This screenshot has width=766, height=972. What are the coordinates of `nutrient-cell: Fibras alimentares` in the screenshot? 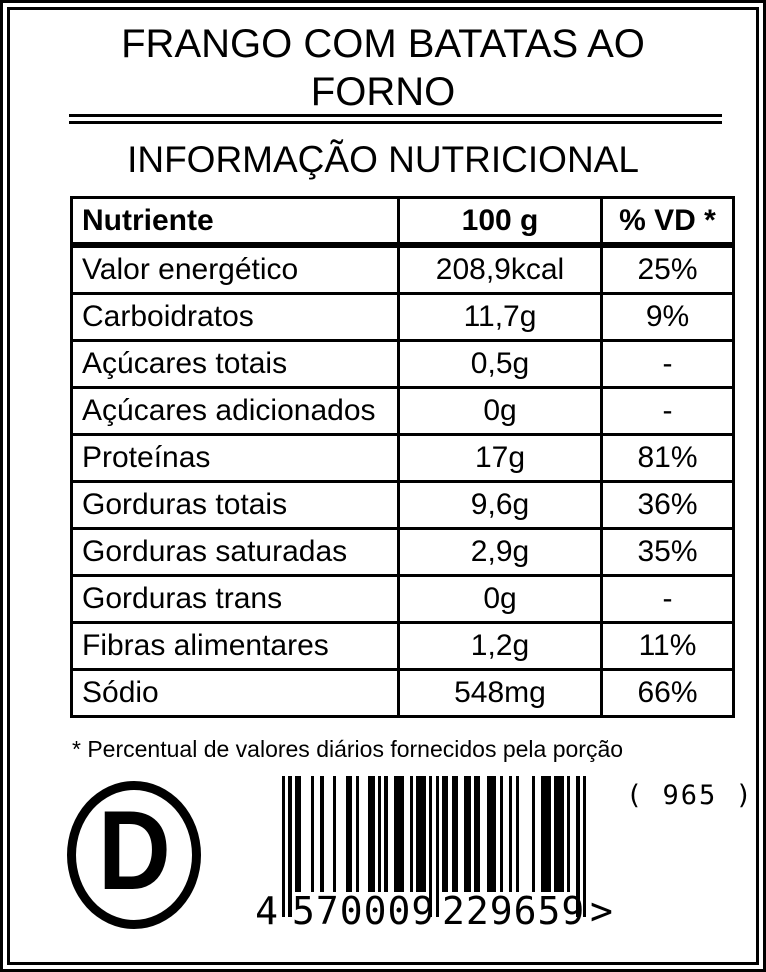 It's located at (235, 646).